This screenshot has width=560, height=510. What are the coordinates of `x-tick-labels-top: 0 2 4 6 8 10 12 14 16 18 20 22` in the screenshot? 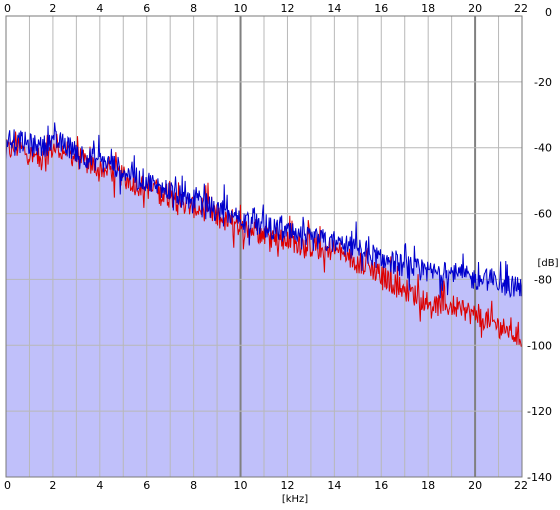 It's located at (266, 8).